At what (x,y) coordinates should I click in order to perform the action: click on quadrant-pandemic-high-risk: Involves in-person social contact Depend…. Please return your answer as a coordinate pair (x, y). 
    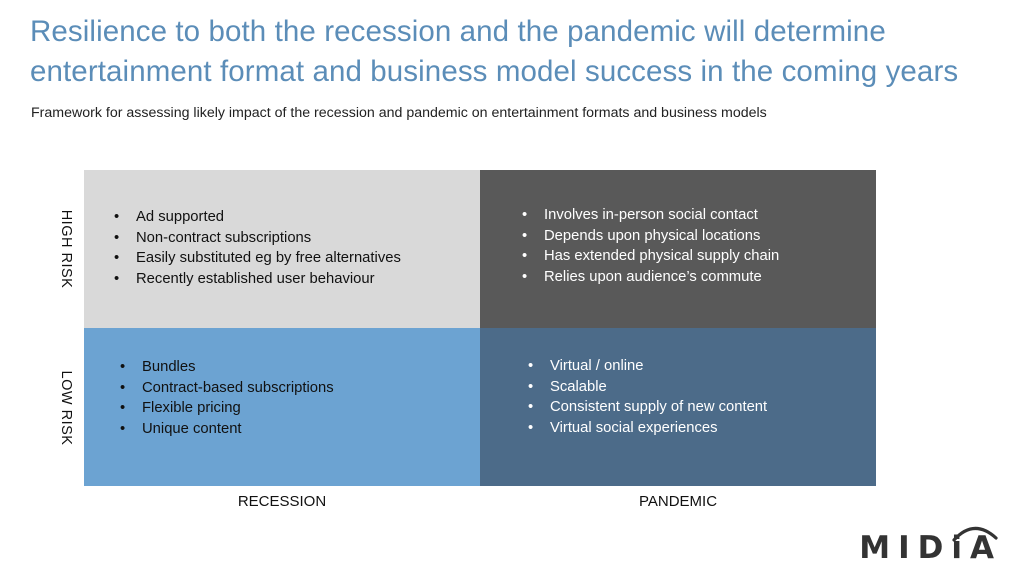
    Looking at the image, I should click on (678, 249).